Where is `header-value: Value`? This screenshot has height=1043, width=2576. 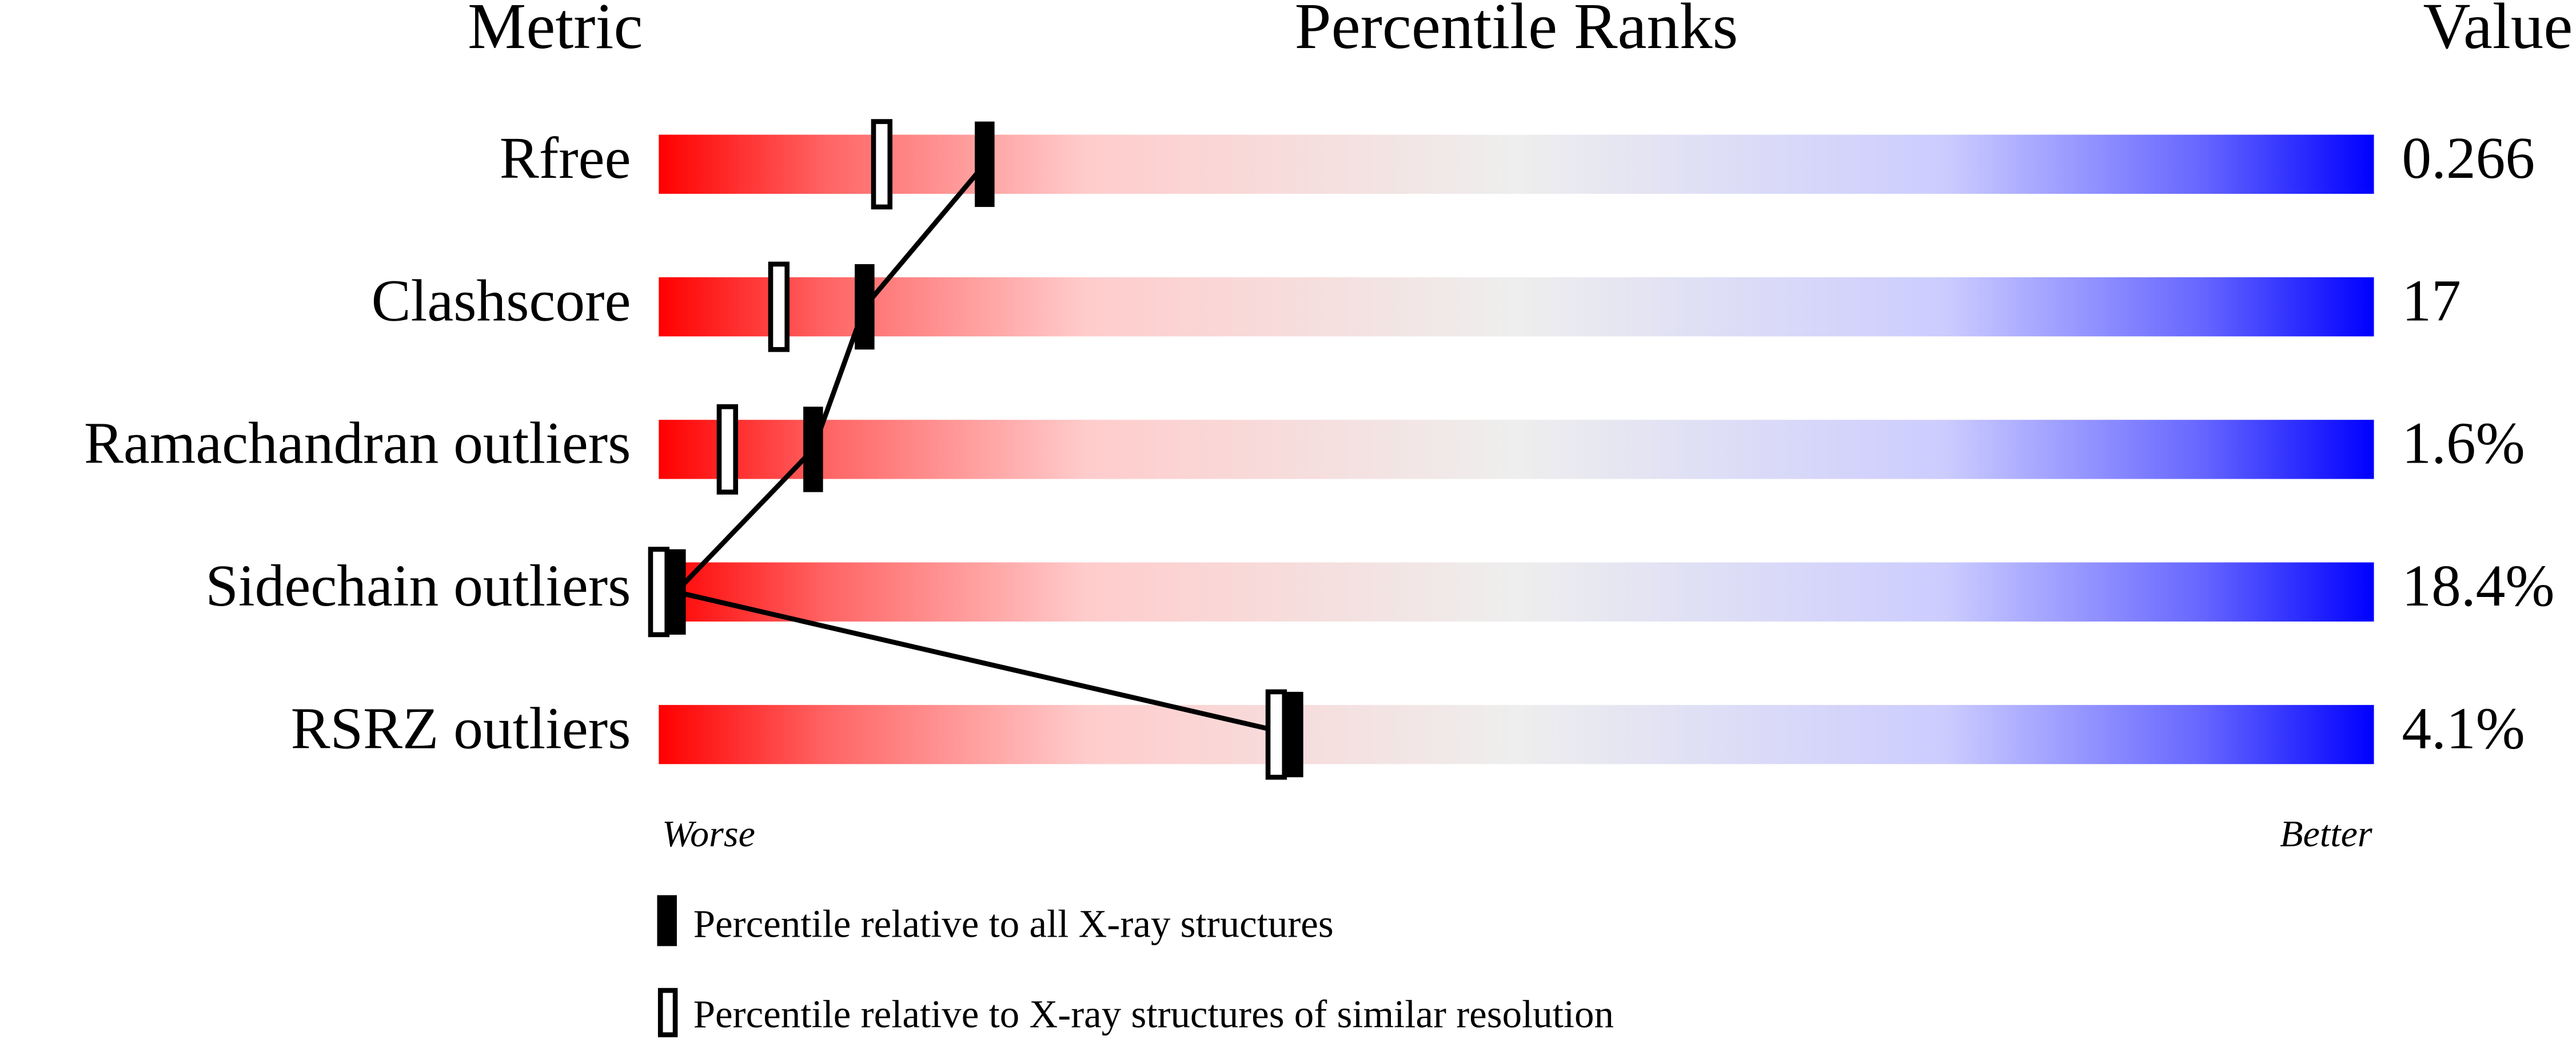 header-value: Value is located at coordinates (2498, 31).